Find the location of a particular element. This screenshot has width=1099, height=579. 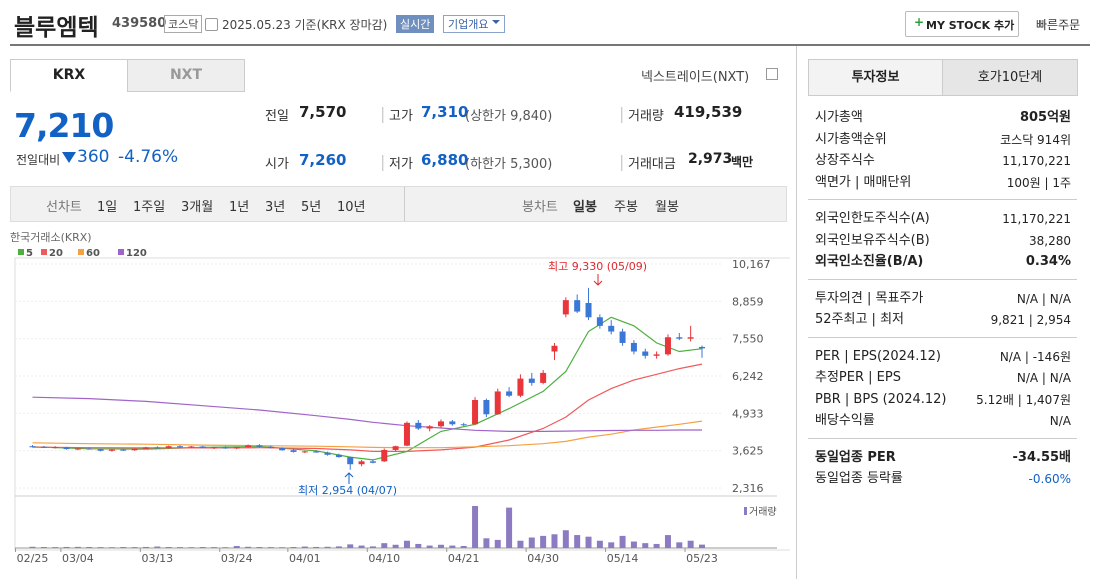

info-row: 외국인한도주식수(A) 11,170,221 is located at coordinates (943, 219).